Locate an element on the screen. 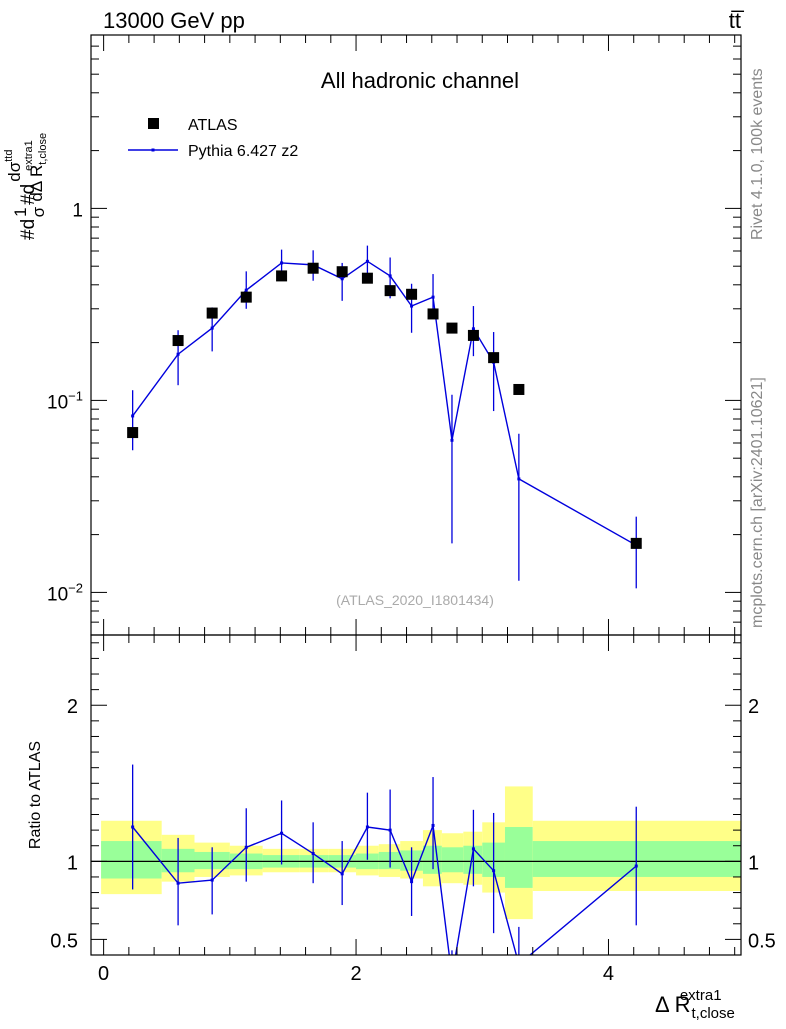 The image size is (786, 1029). x-tick-label: 0 is located at coordinates (103, 974).